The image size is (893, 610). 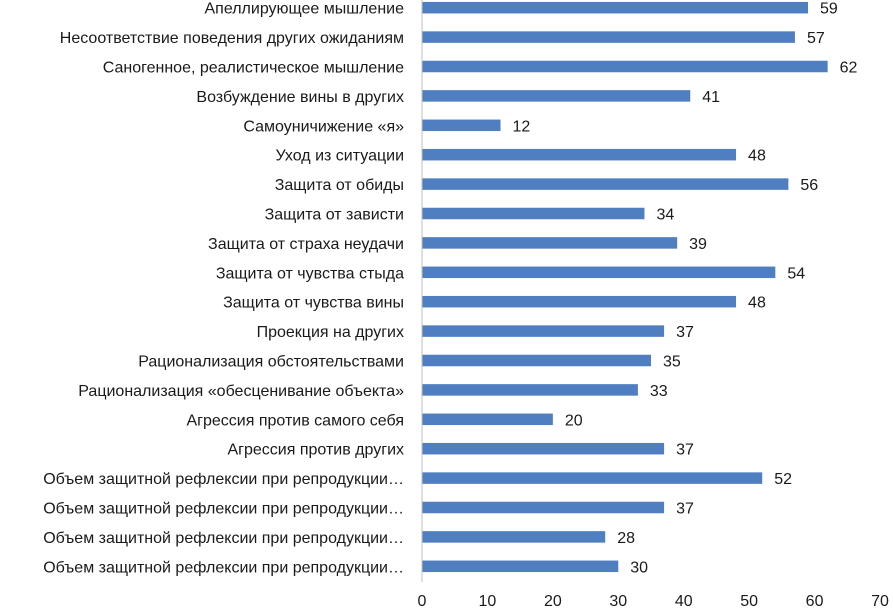 I want to click on category-label-2: Саногенное, реалистическое мышление, so click(x=253, y=68).